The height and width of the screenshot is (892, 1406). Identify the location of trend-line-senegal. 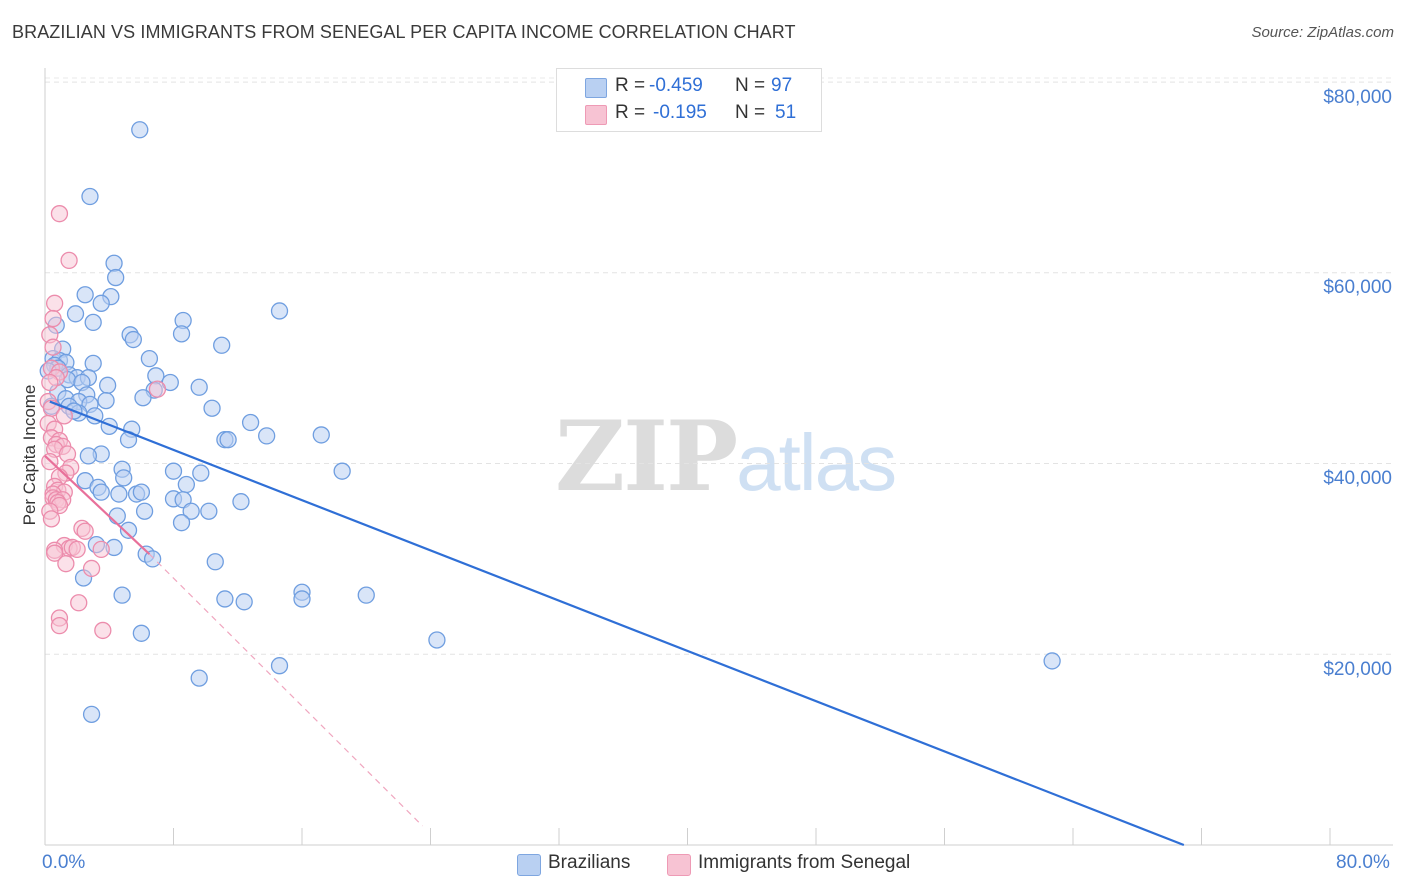
(97, 505).